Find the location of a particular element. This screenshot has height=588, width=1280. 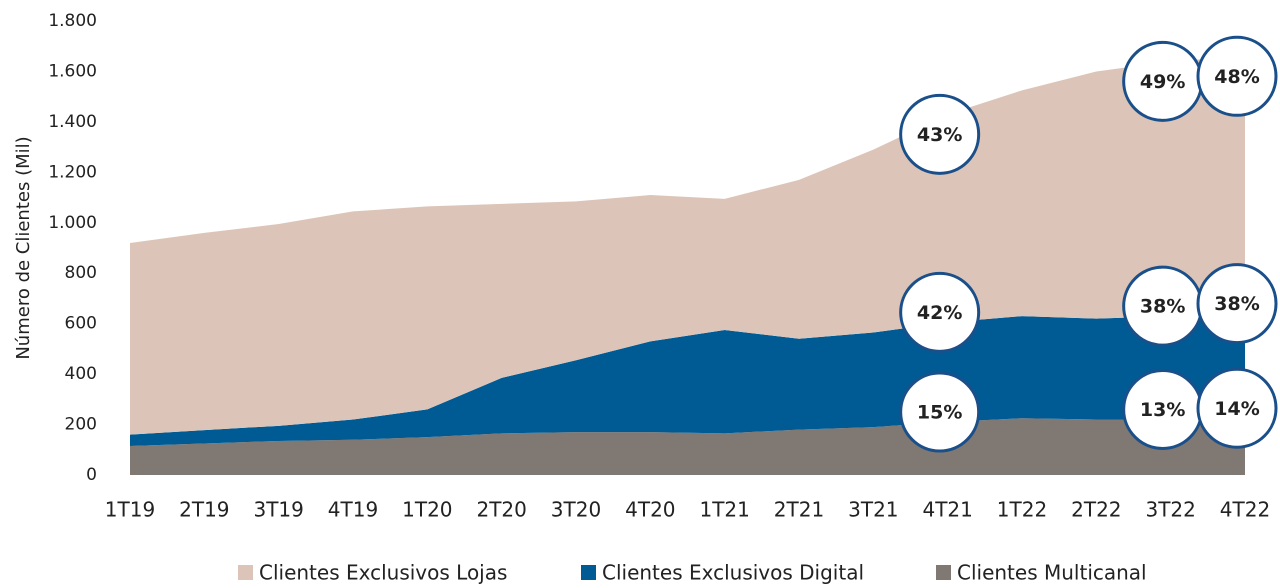

y-tick-label: 1.400 is located at coordinates (72, 122).